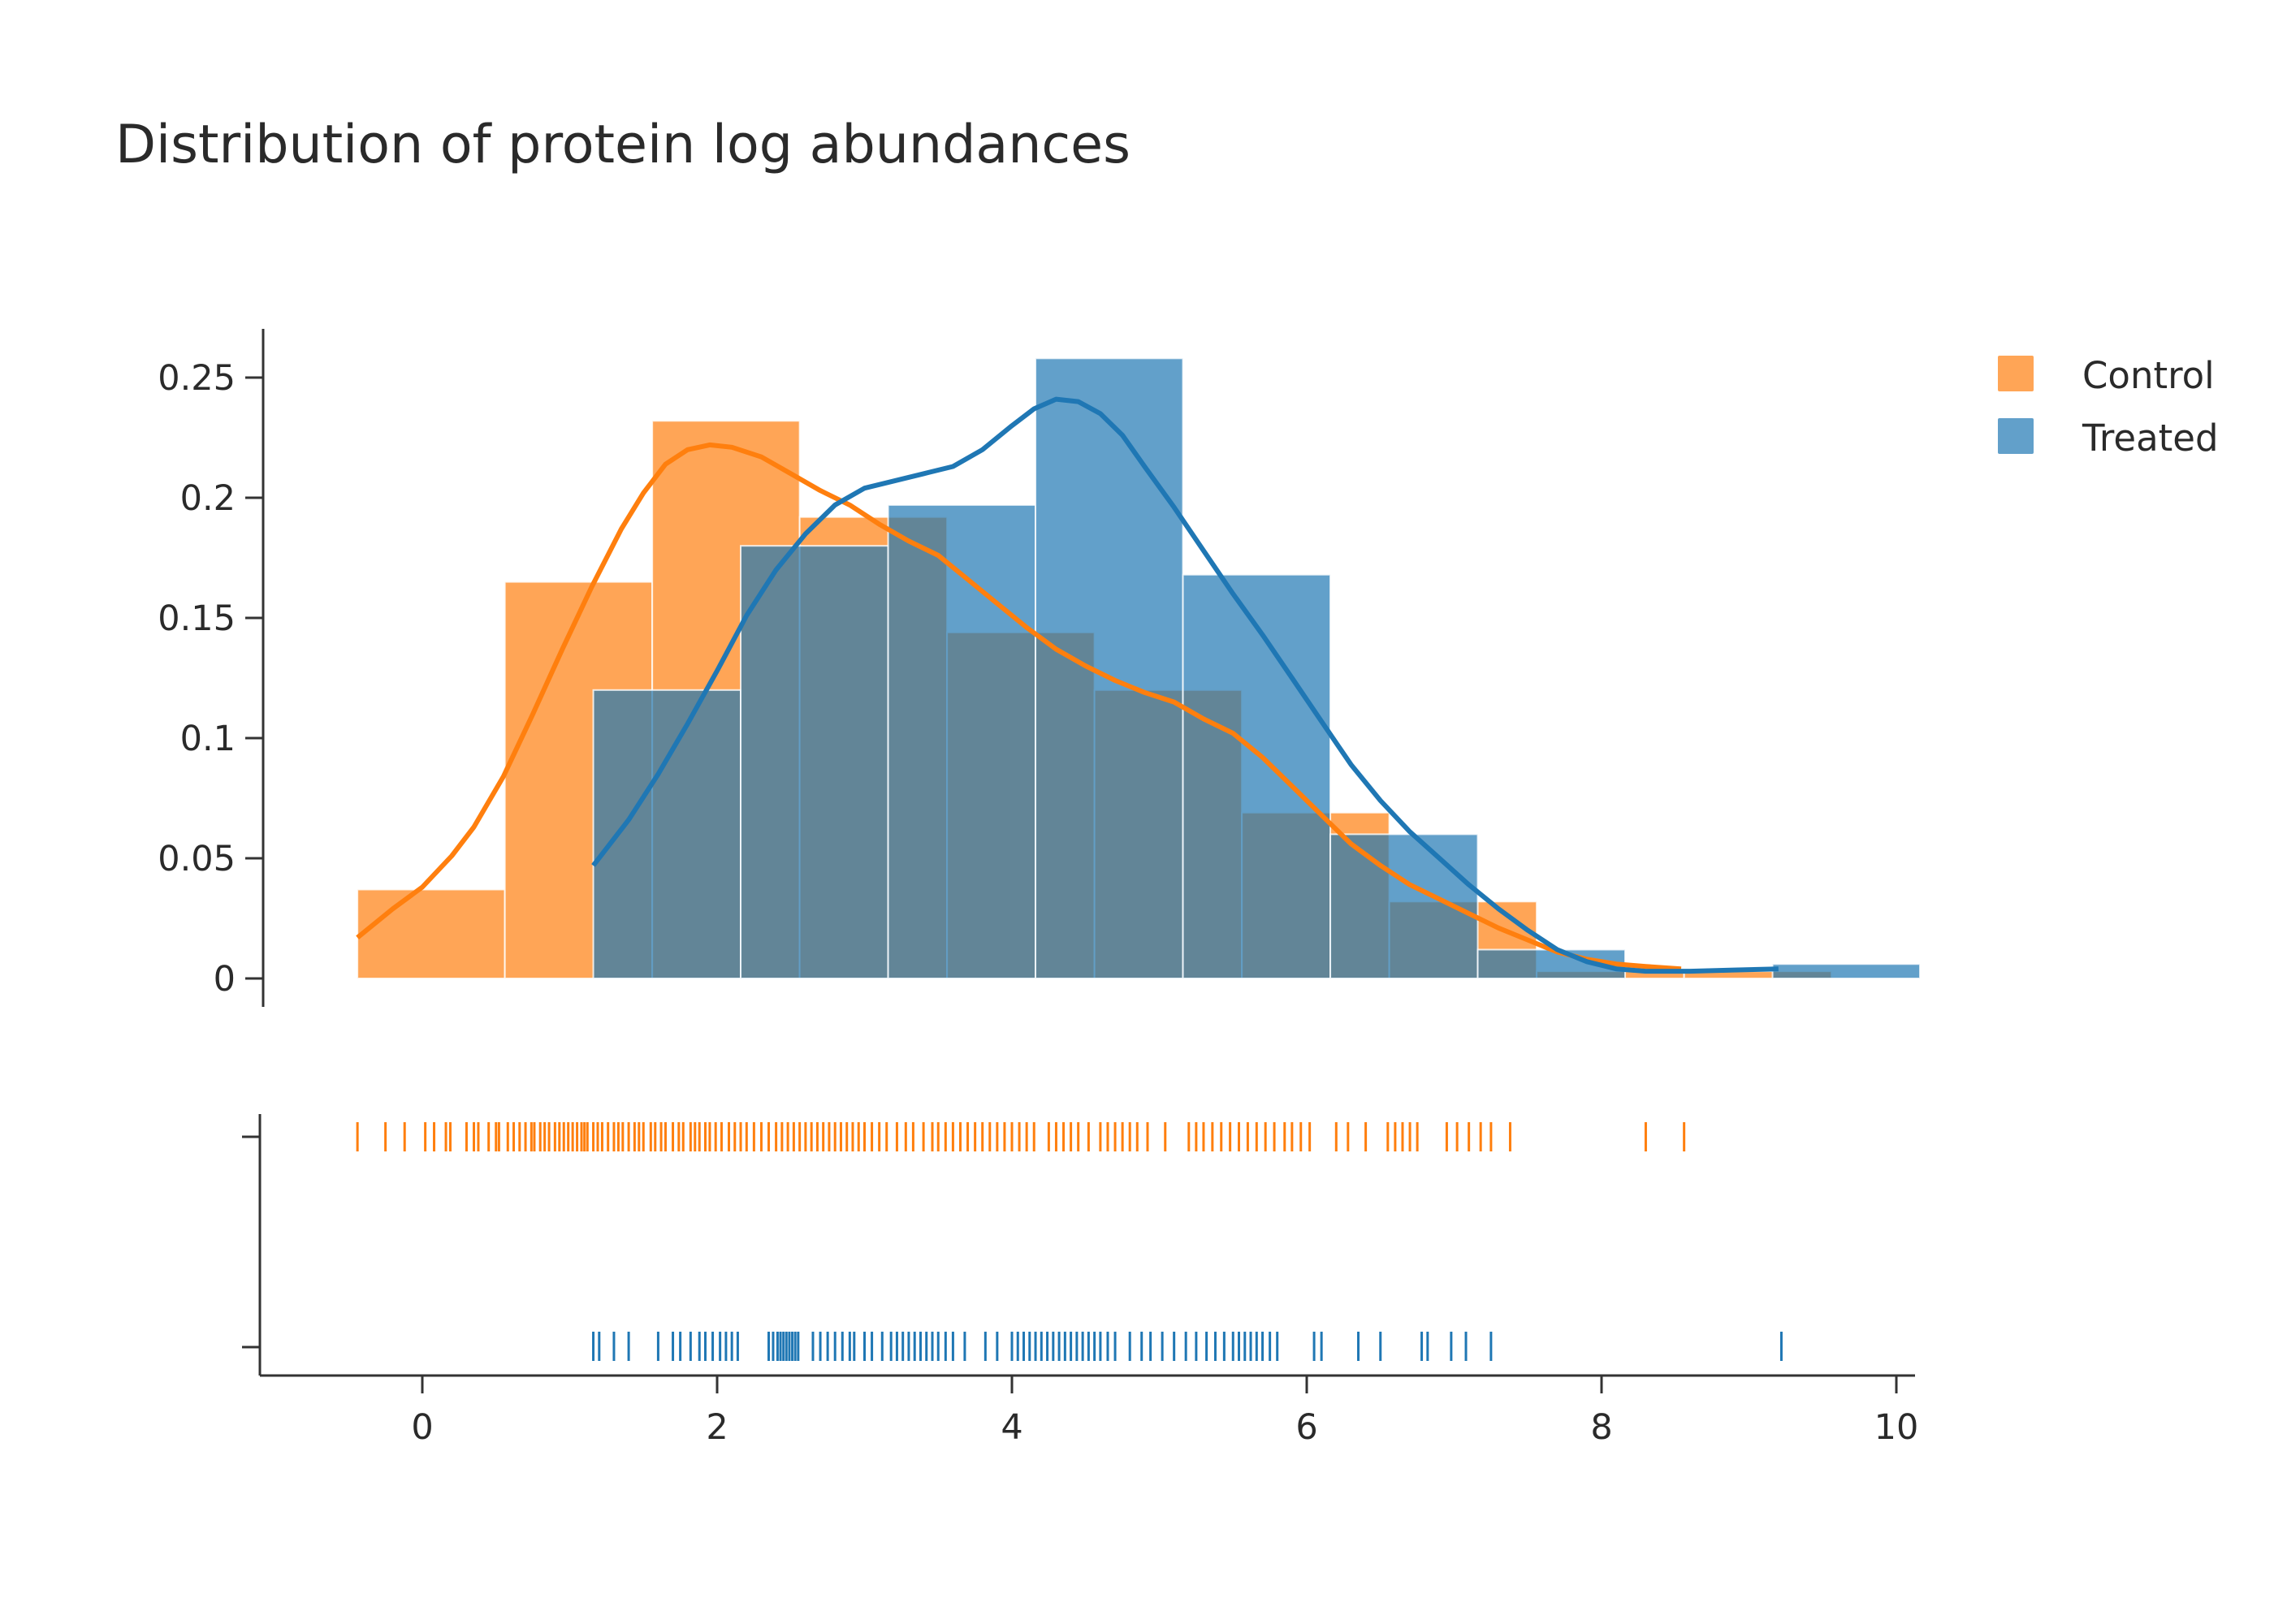 Image resolution: width=2274 pixels, height=1624 pixels. I want to click on rug-layer, so click(1069, 1242).